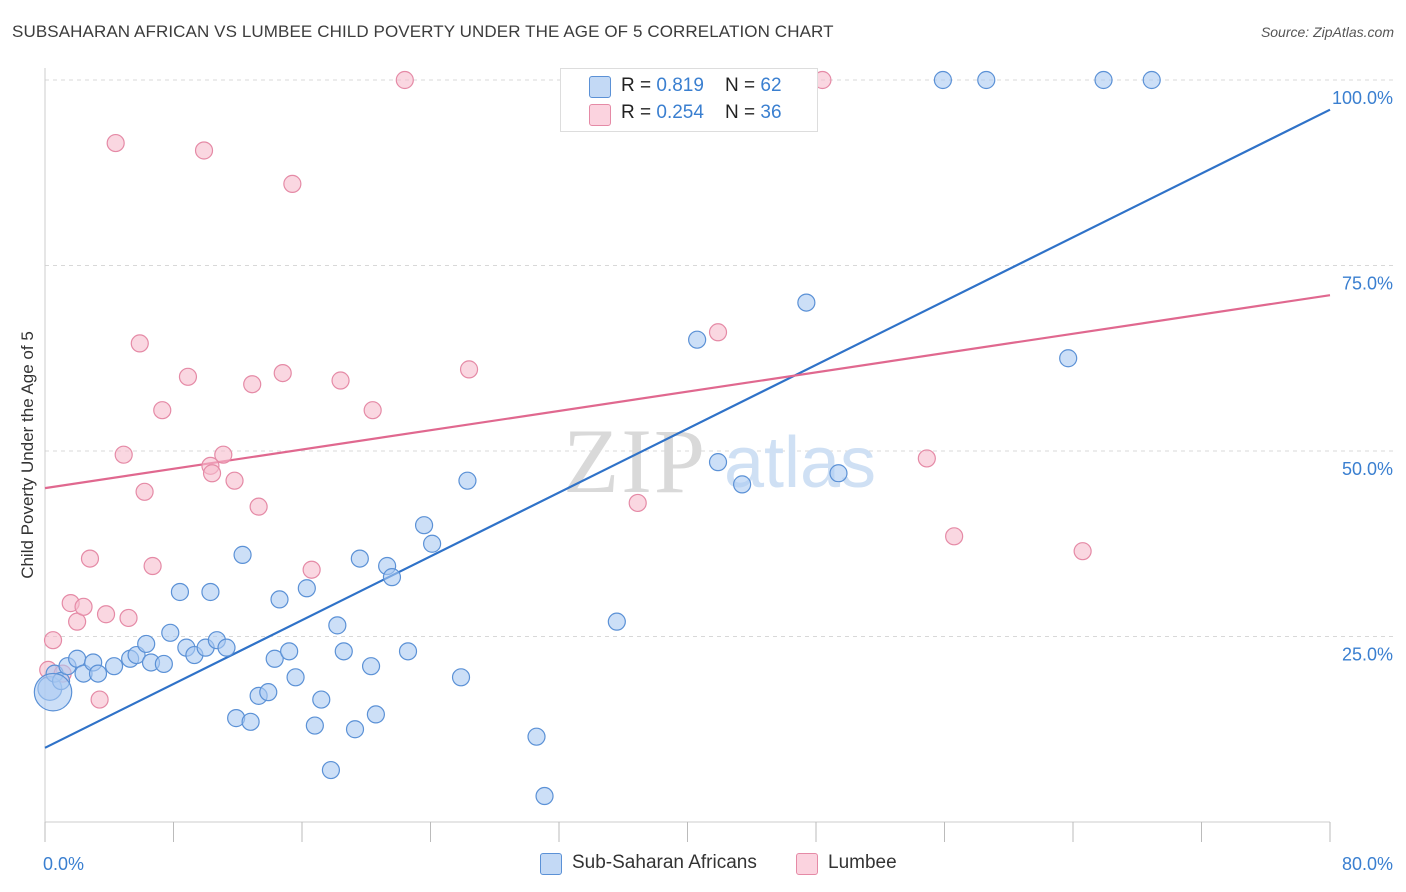 The image size is (1406, 892). What do you see at coordinates (771, 112) in the screenshot?
I see `legend-n-value: 36` at bounding box center [771, 112].